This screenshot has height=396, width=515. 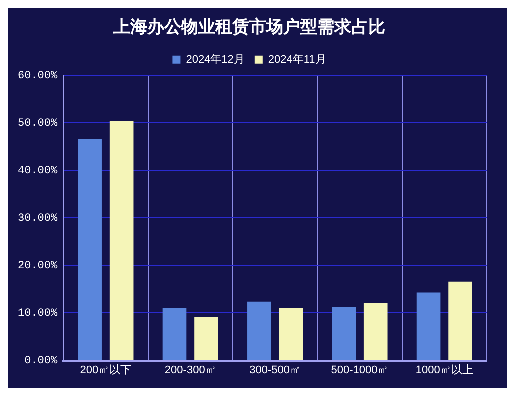 What do you see at coordinates (38, 76) in the screenshot?
I see `y-tick-label: 60.00%` at bounding box center [38, 76].